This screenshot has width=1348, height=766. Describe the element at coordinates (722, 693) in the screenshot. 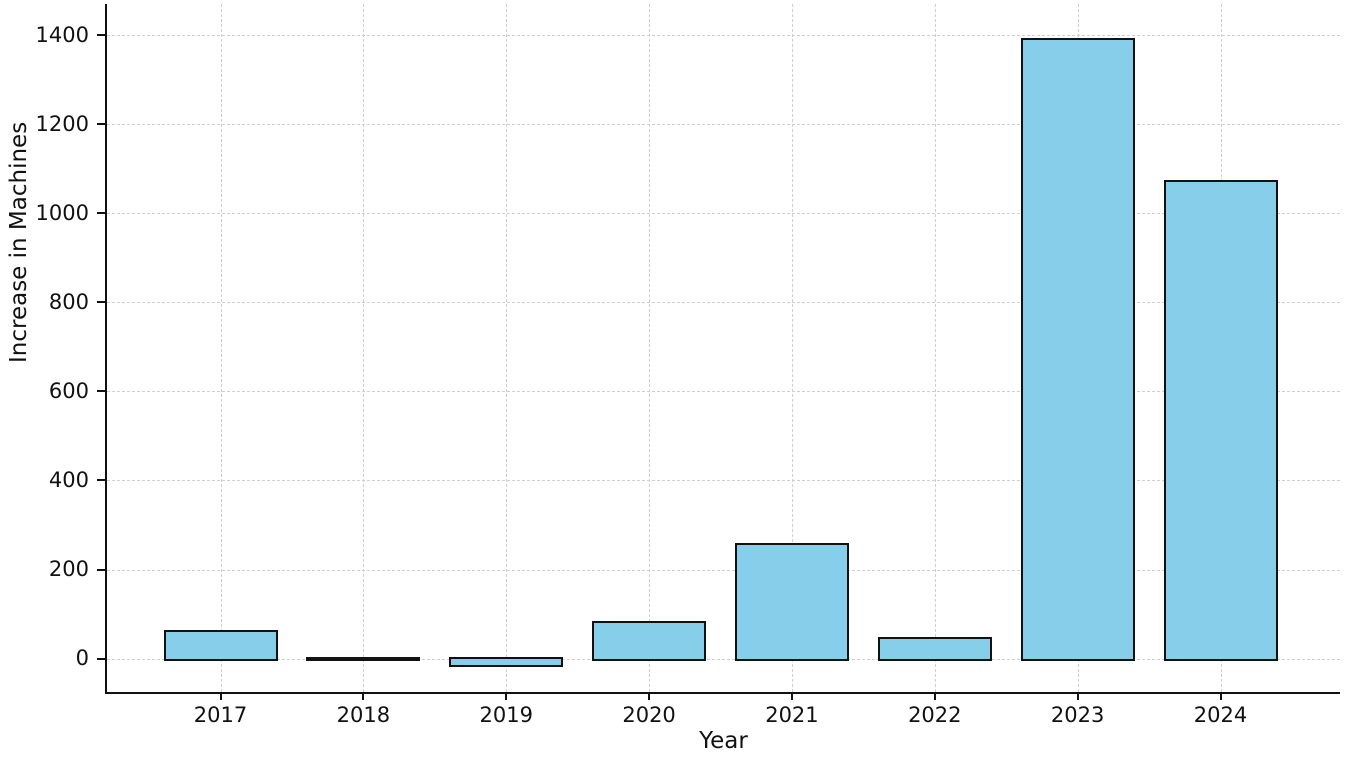

I see `x-axis-spine` at that location.